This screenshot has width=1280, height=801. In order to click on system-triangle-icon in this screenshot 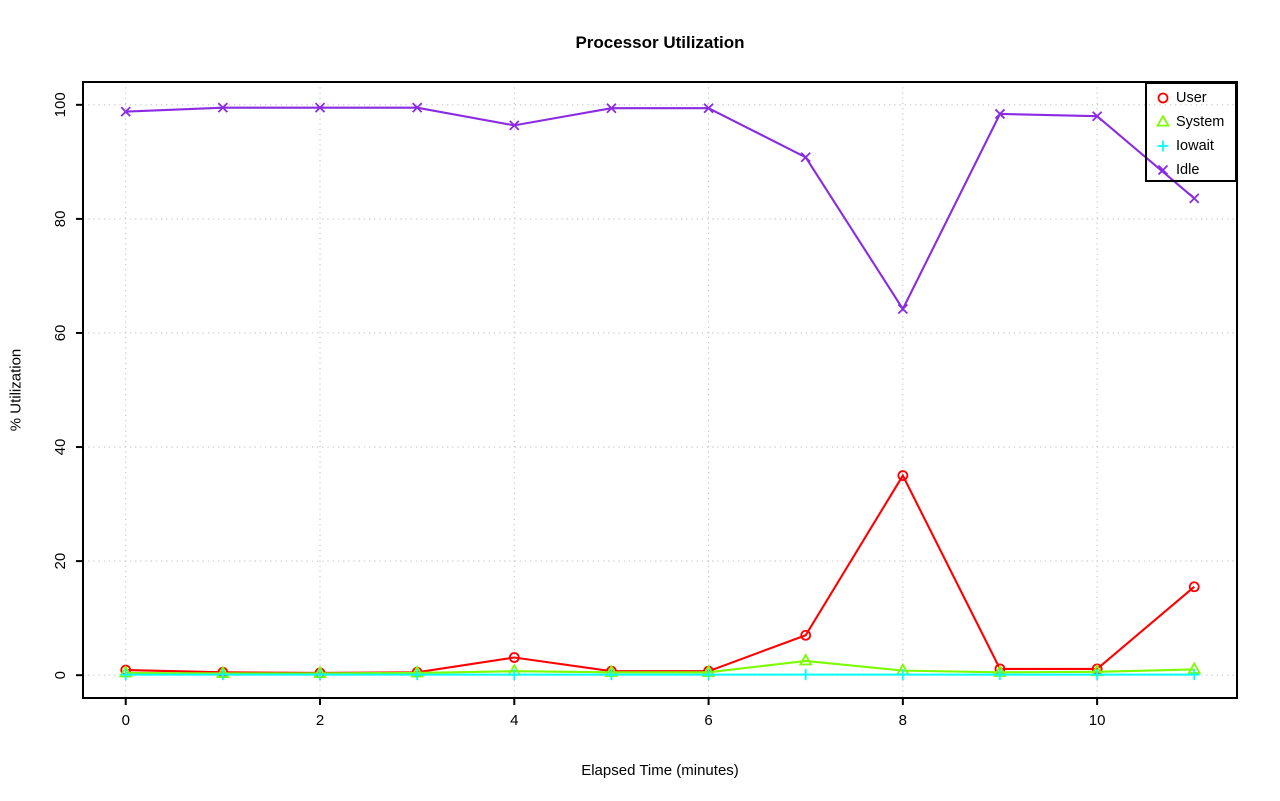, I will do `click(1163, 120)`.